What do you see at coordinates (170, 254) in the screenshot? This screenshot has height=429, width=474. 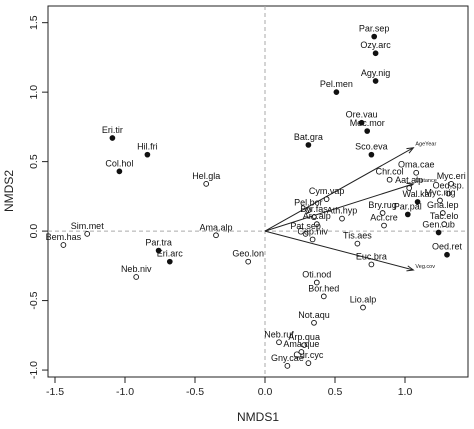 I see `species-label: Eri.arc` at bounding box center [170, 254].